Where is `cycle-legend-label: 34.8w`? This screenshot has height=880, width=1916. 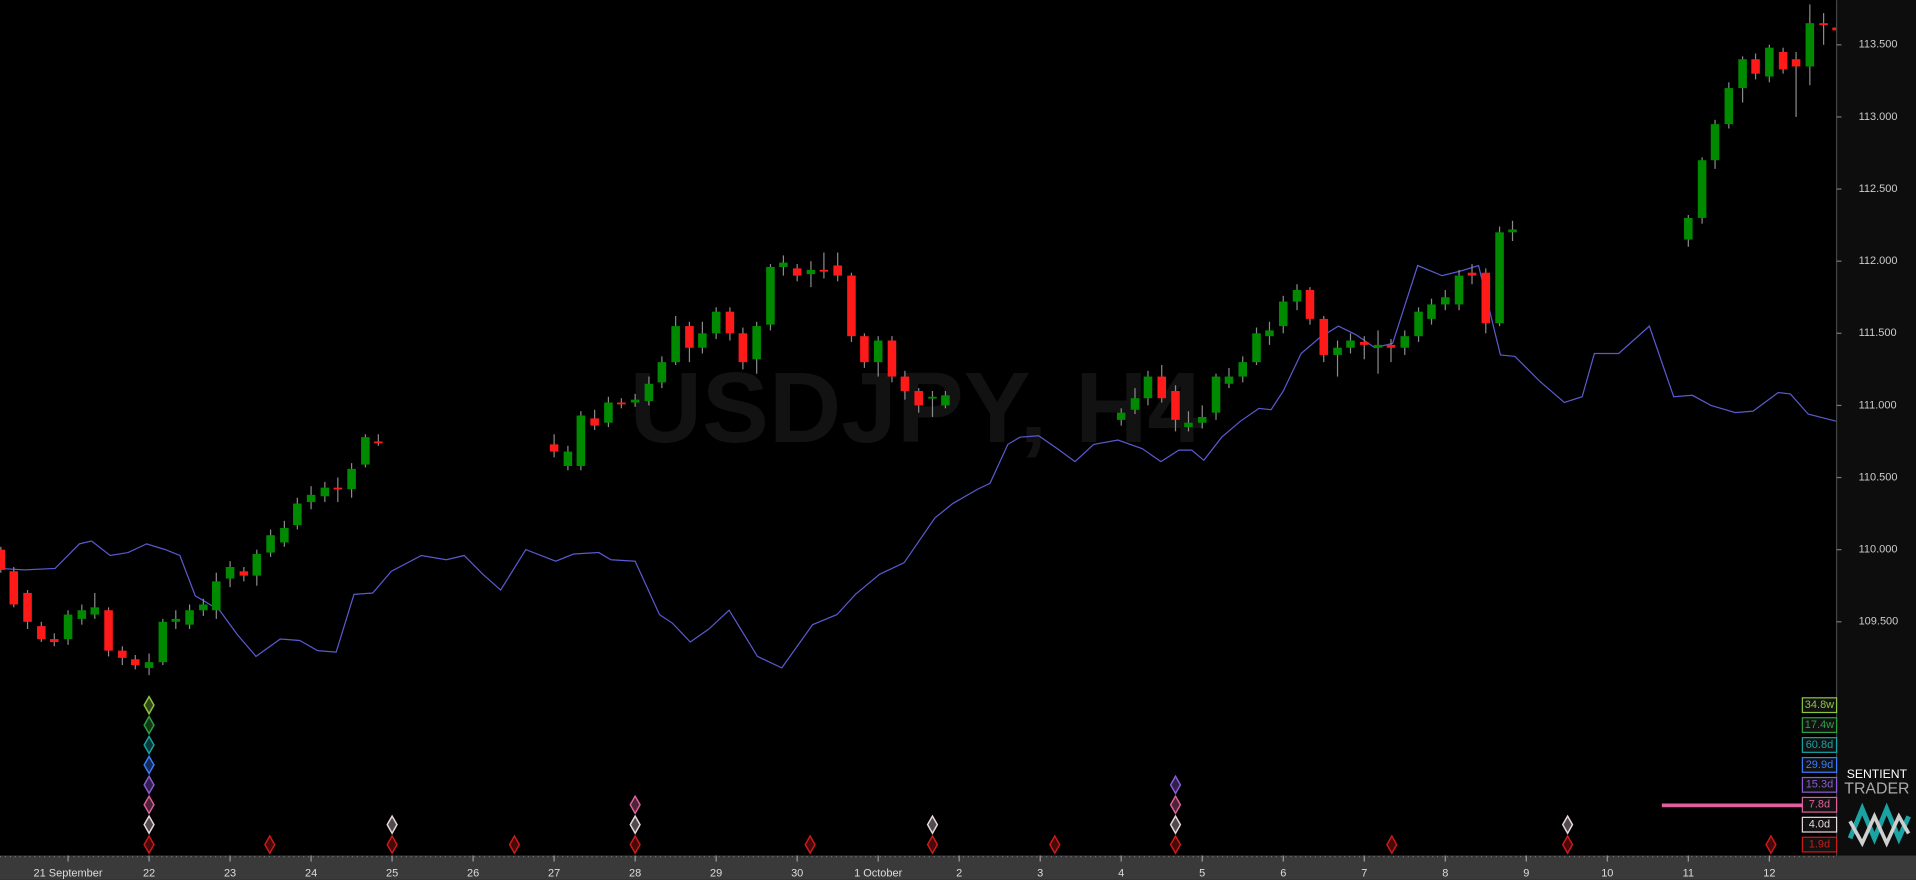
cycle-legend-label: 34.8w is located at coordinates (1819, 705).